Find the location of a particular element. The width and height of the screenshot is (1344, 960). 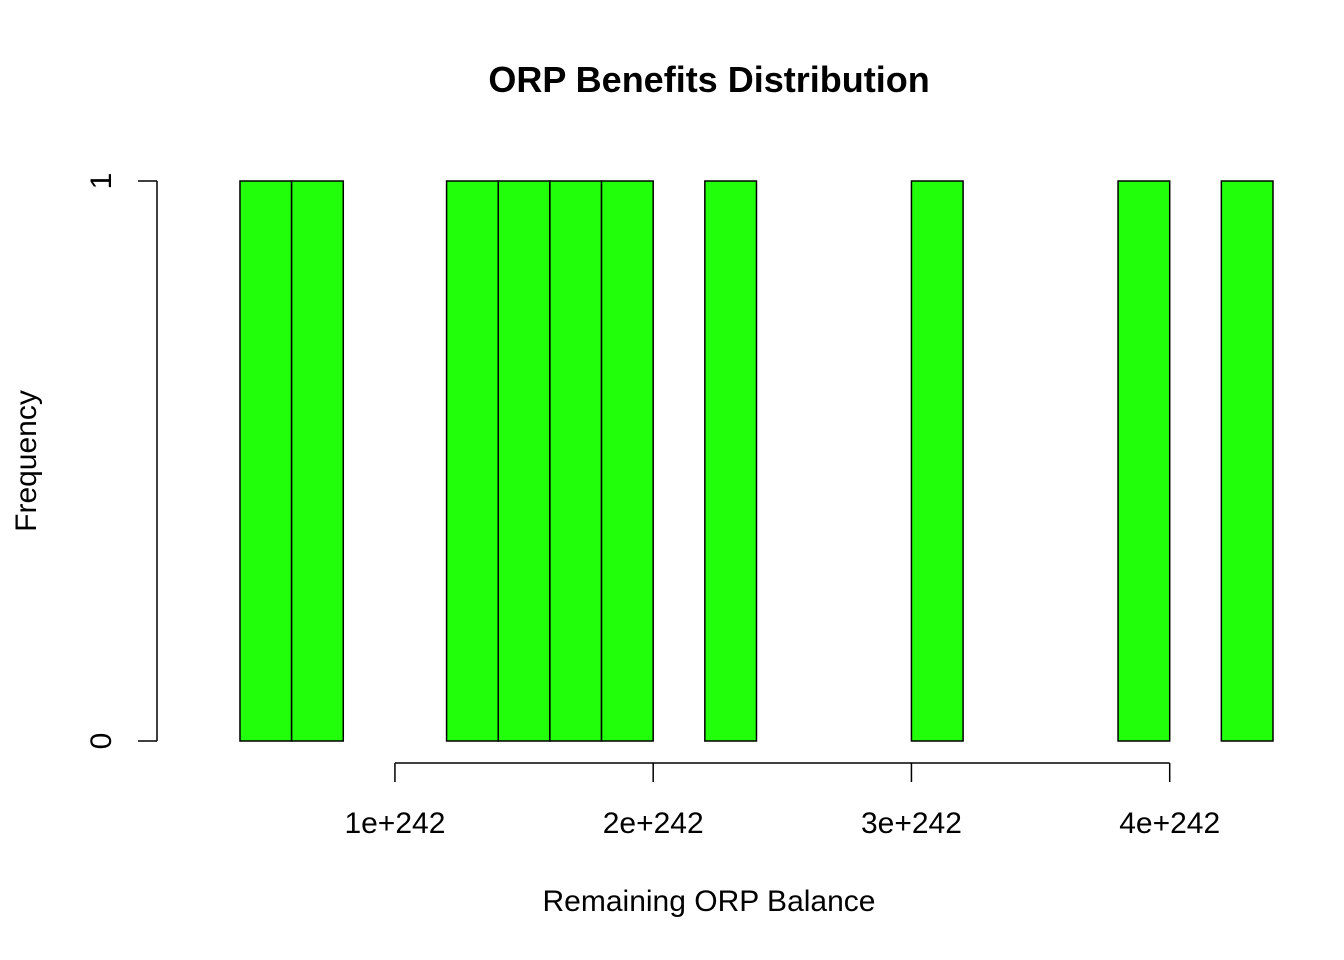

x-tick-label-1: 2e+242 is located at coordinates (653, 823).